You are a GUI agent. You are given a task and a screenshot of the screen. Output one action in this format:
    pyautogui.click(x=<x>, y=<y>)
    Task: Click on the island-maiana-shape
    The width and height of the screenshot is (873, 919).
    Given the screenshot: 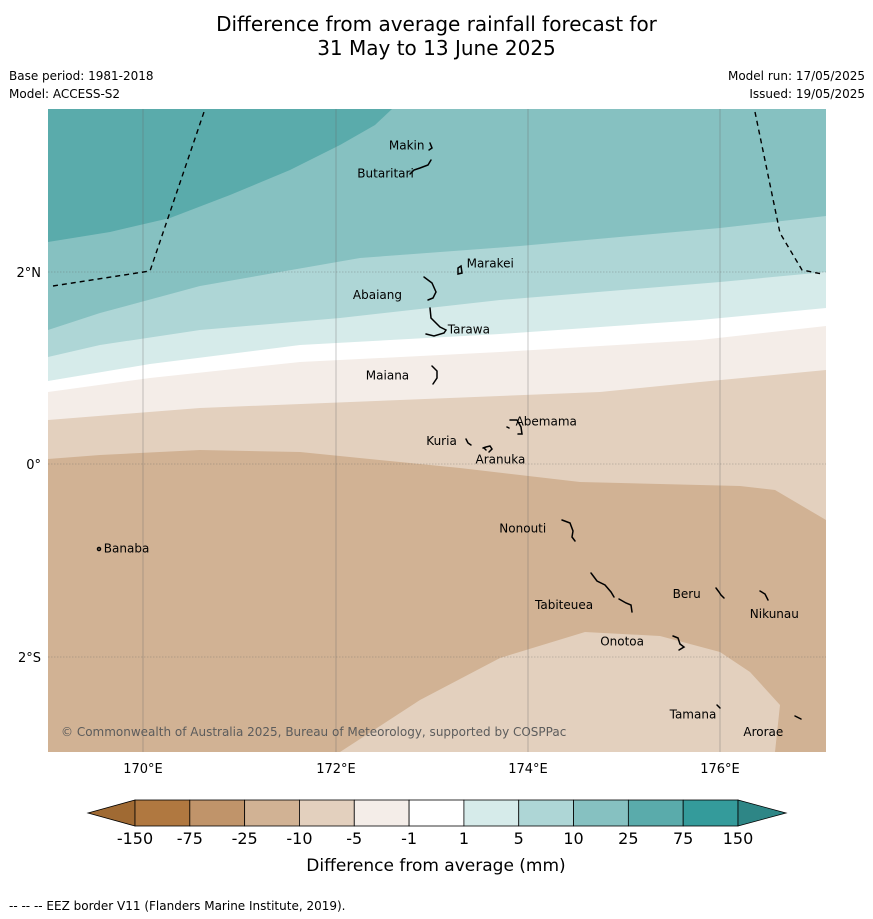 What is the action you would take?
    pyautogui.click(x=434, y=375)
    